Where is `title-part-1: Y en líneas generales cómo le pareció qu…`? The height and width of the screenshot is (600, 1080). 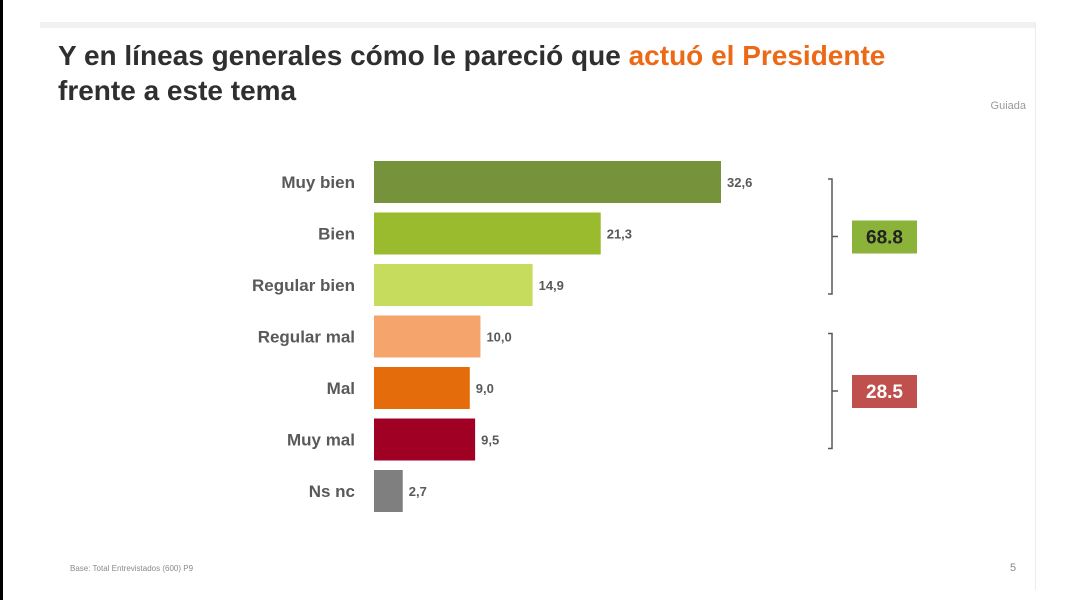 title-part-1: Y en líneas generales cómo le pareció qu… is located at coordinates (343, 55).